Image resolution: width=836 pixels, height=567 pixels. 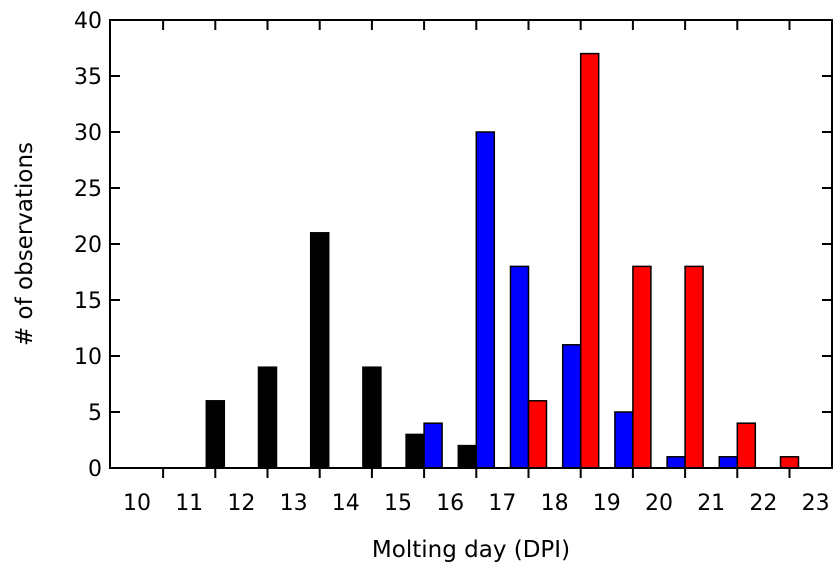 What do you see at coordinates (659, 503) in the screenshot?
I see `x-tick-label: 20` at bounding box center [659, 503].